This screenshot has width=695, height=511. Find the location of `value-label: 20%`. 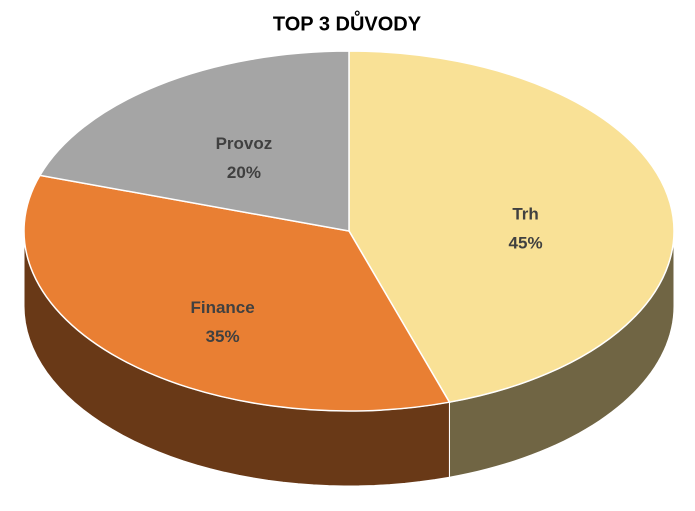

value-label: 20% is located at coordinates (244, 172).